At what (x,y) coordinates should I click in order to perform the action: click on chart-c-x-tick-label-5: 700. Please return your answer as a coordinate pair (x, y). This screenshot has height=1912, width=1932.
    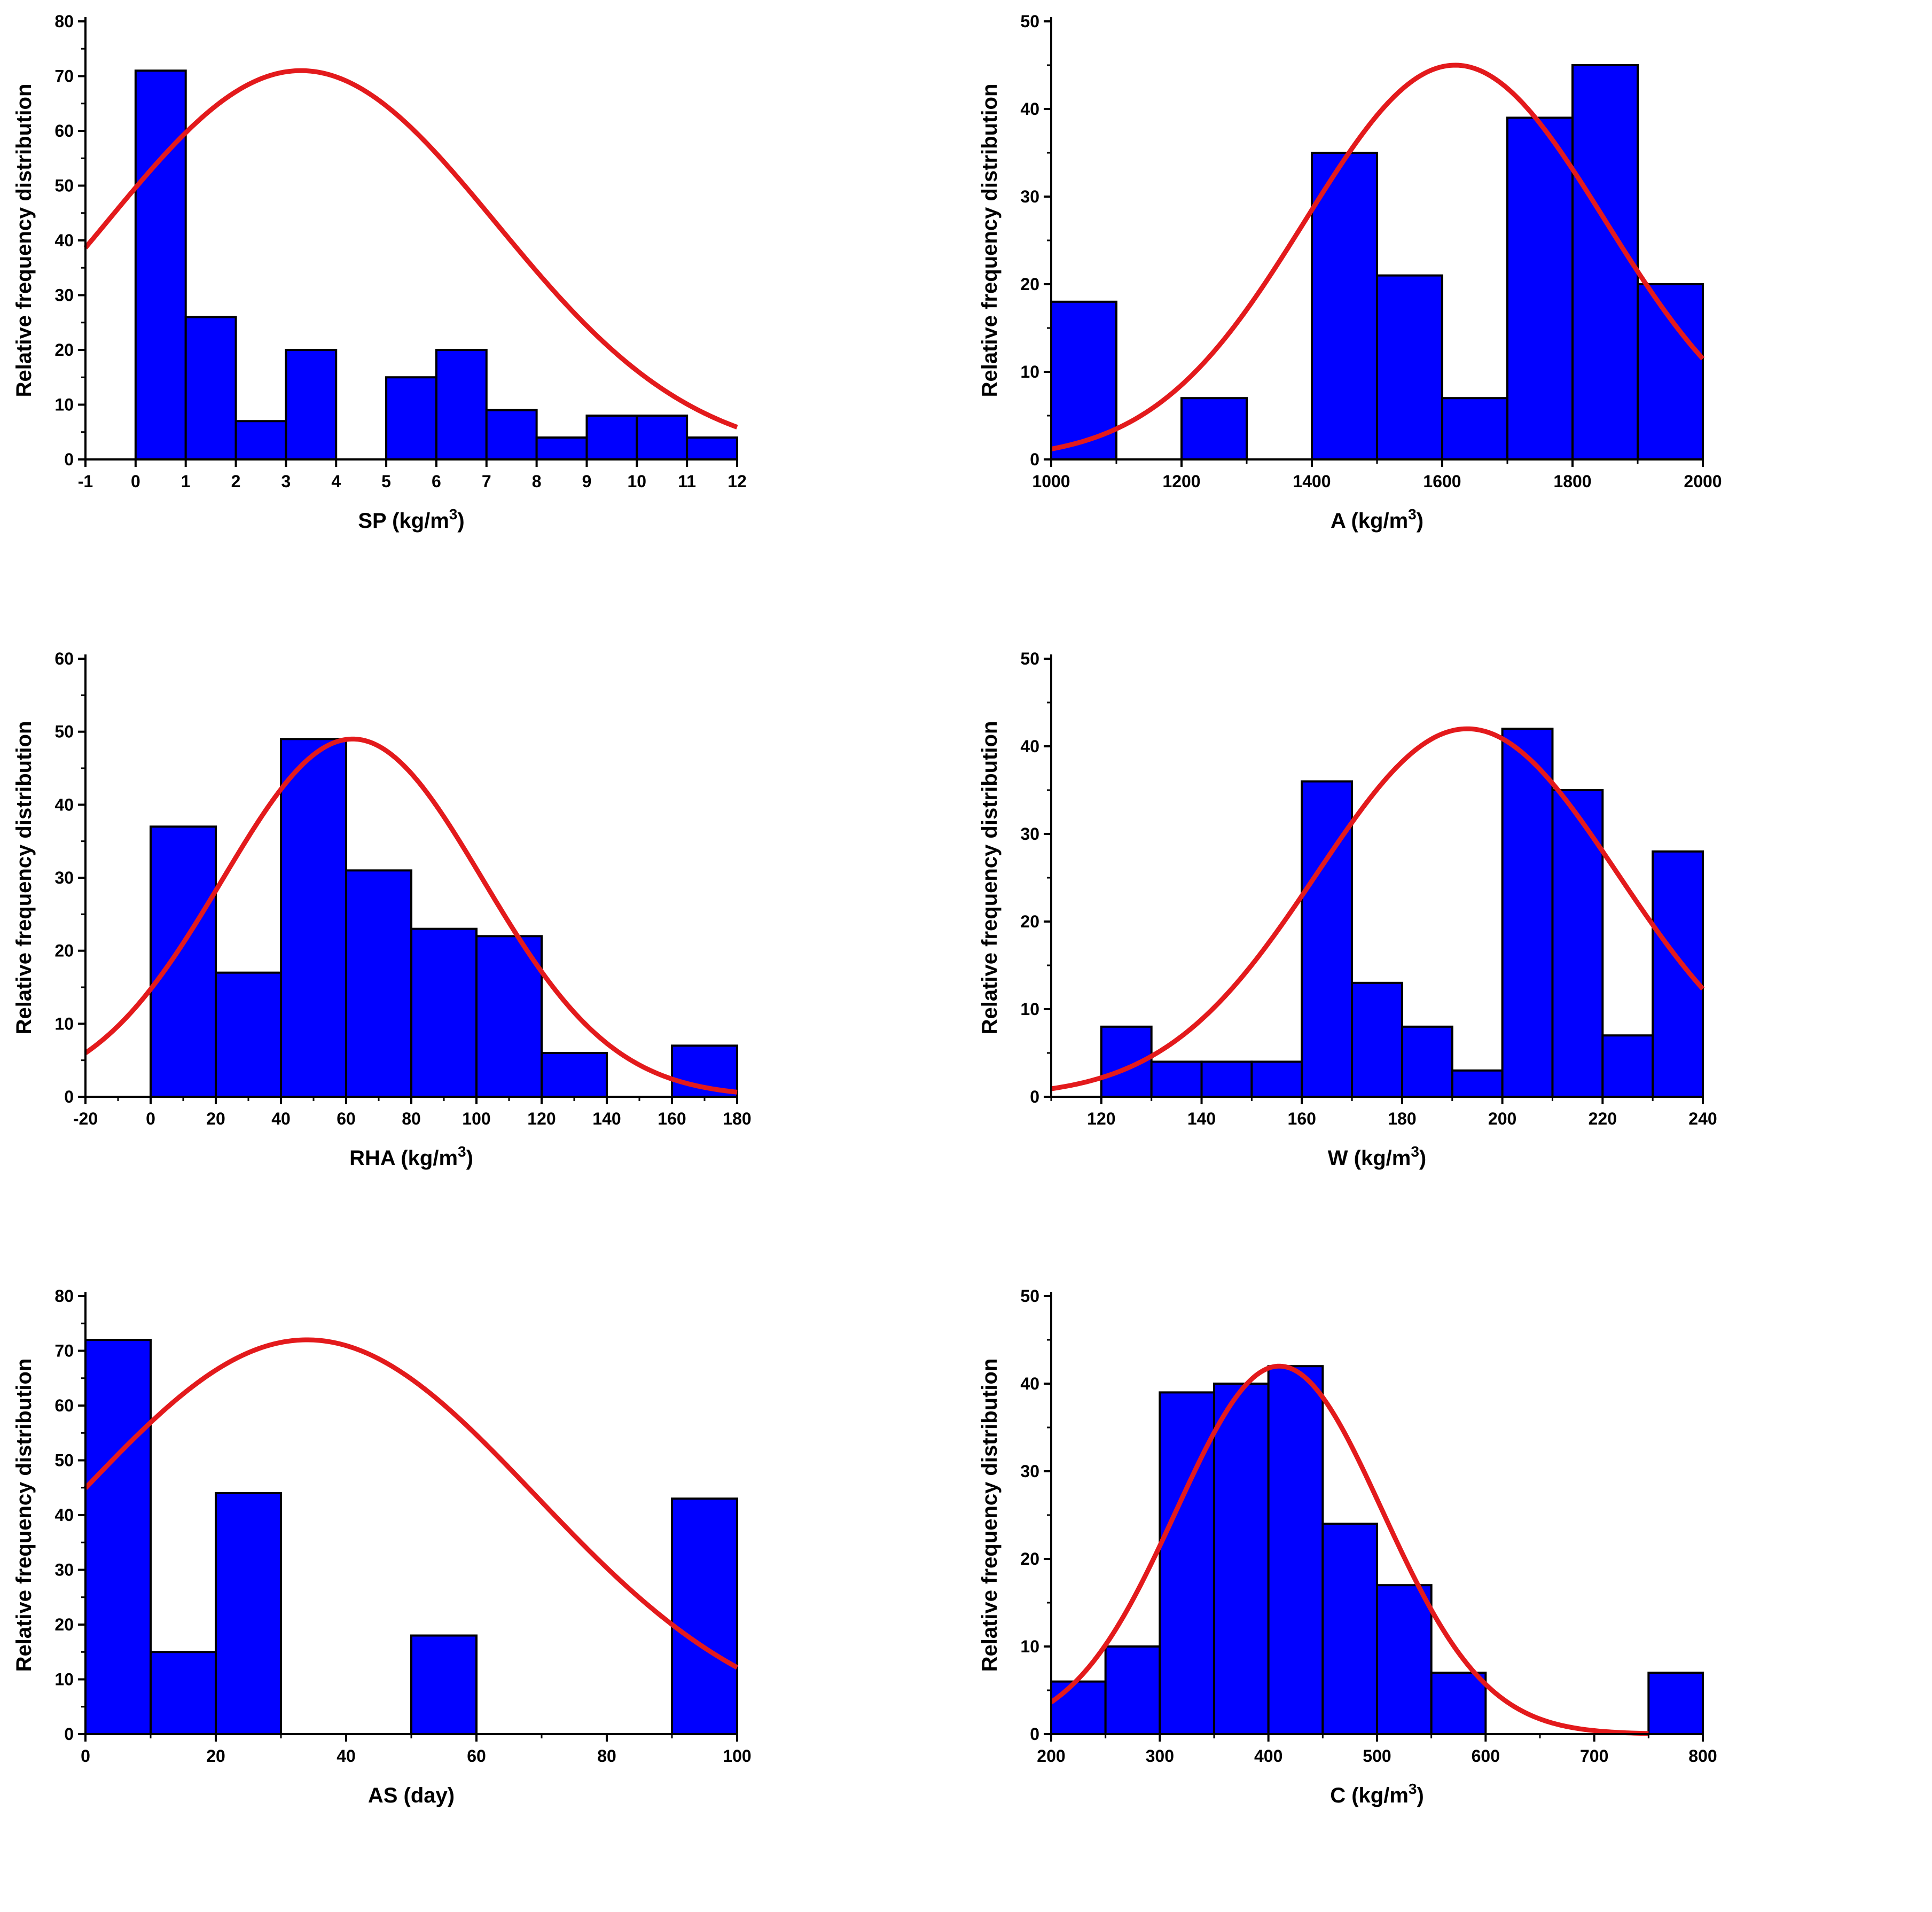
    Looking at the image, I should click on (1594, 1756).